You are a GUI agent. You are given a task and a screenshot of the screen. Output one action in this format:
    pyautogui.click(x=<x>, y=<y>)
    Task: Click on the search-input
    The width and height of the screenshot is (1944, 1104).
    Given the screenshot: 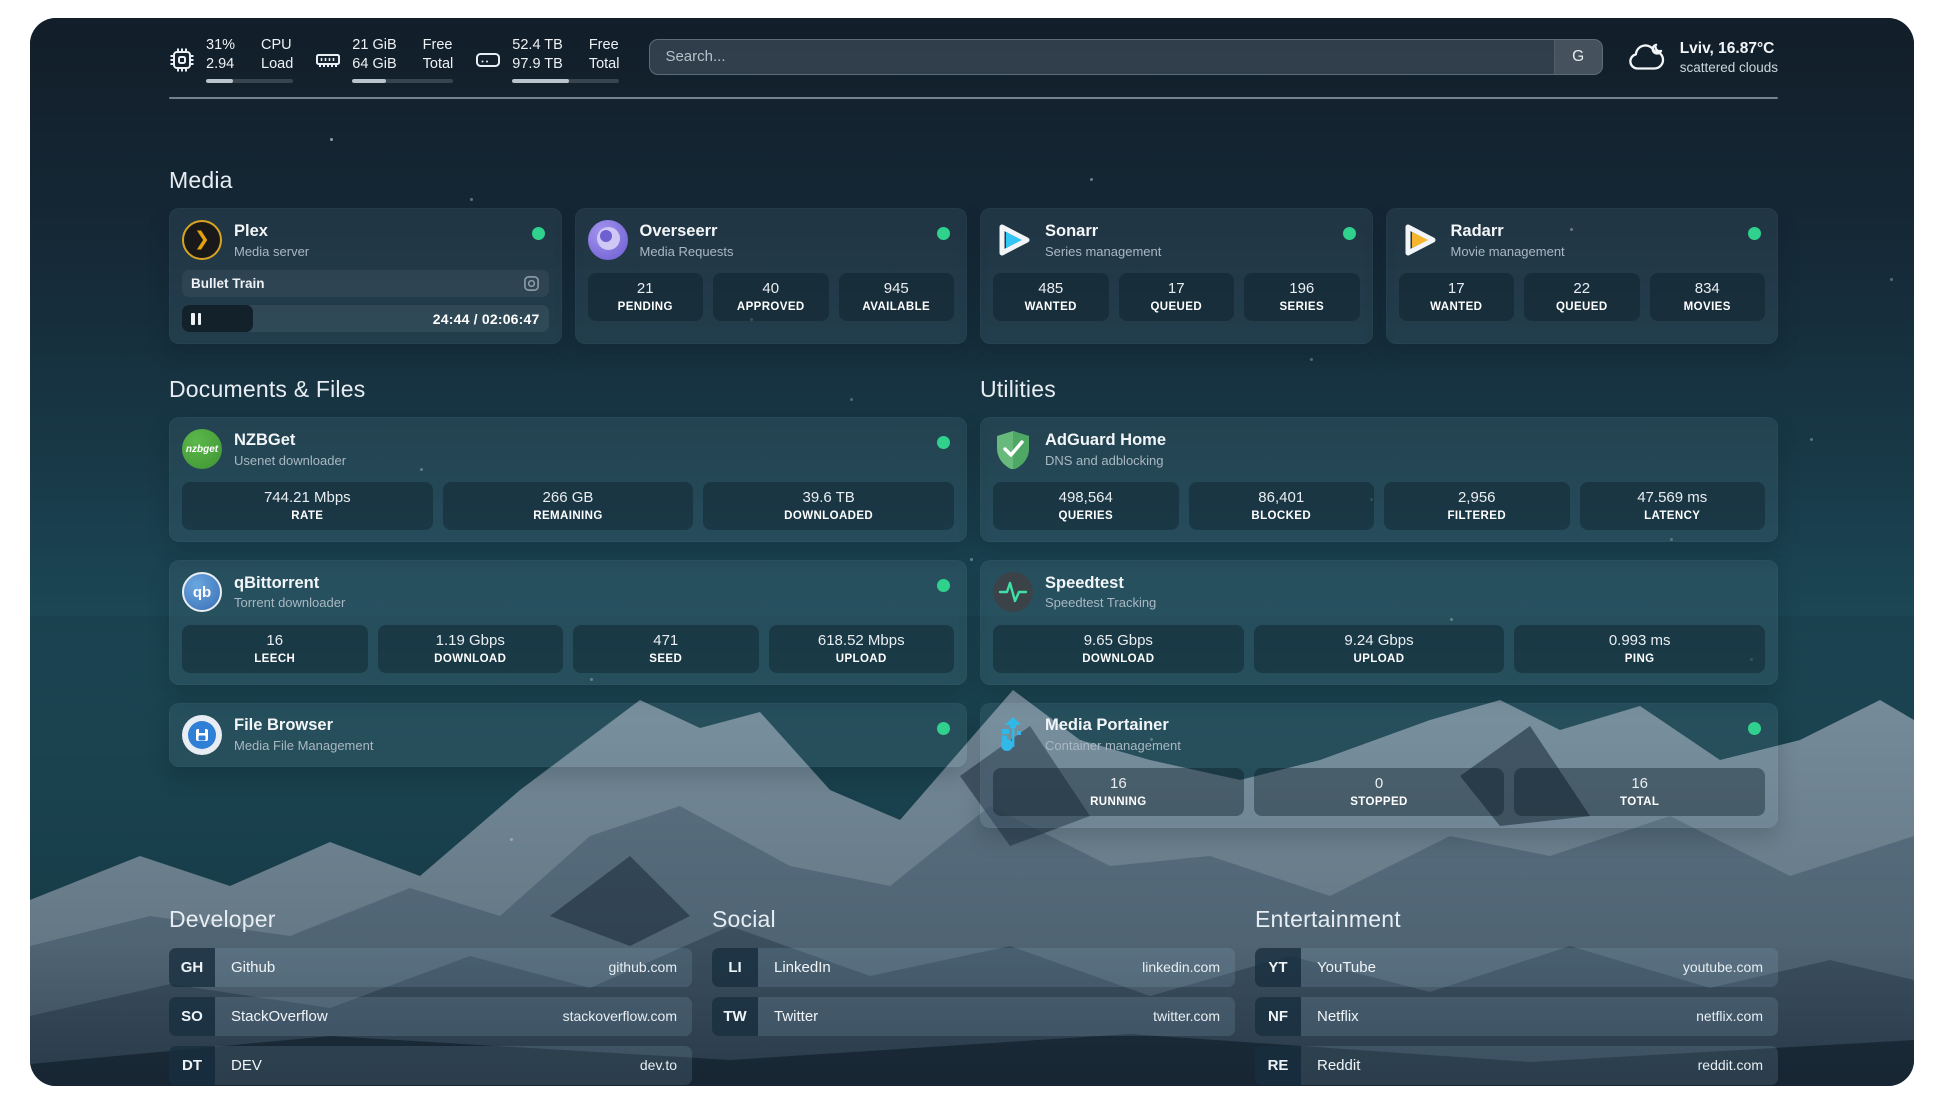 What is the action you would take?
    pyautogui.click(x=1102, y=56)
    